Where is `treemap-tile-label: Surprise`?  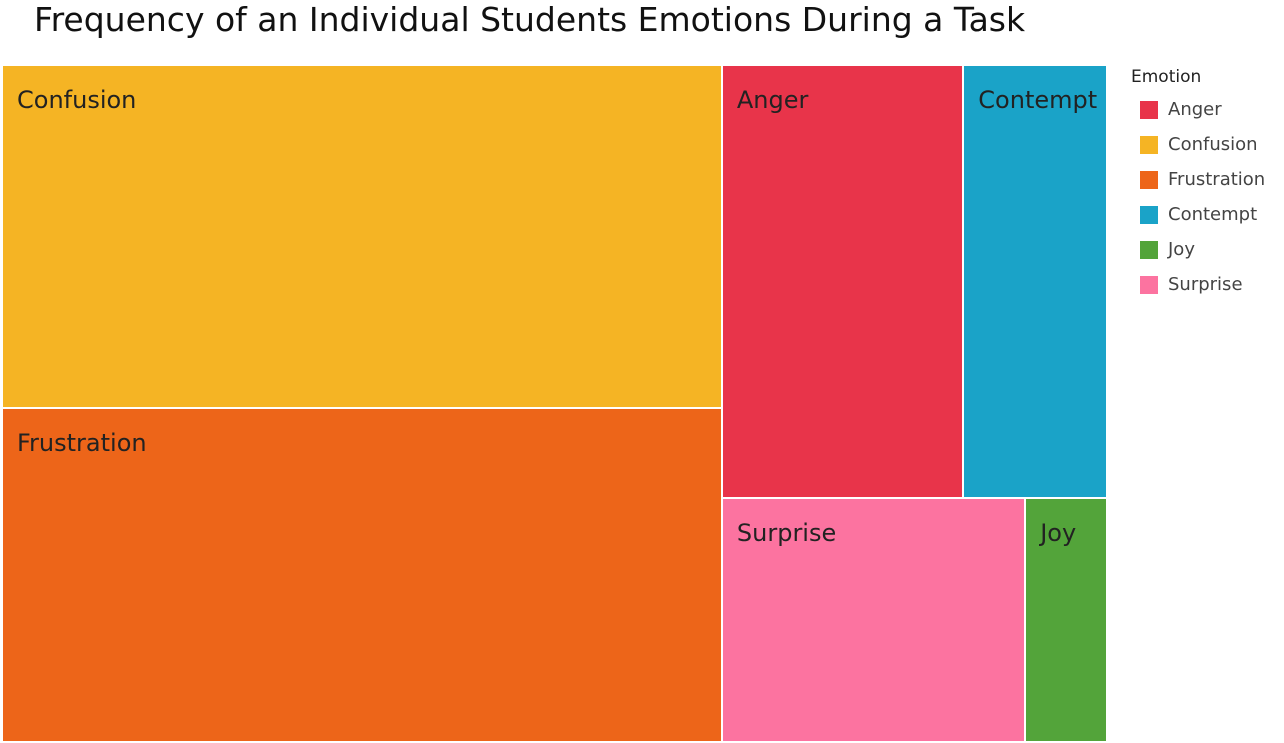 treemap-tile-label: Surprise is located at coordinates (786, 533).